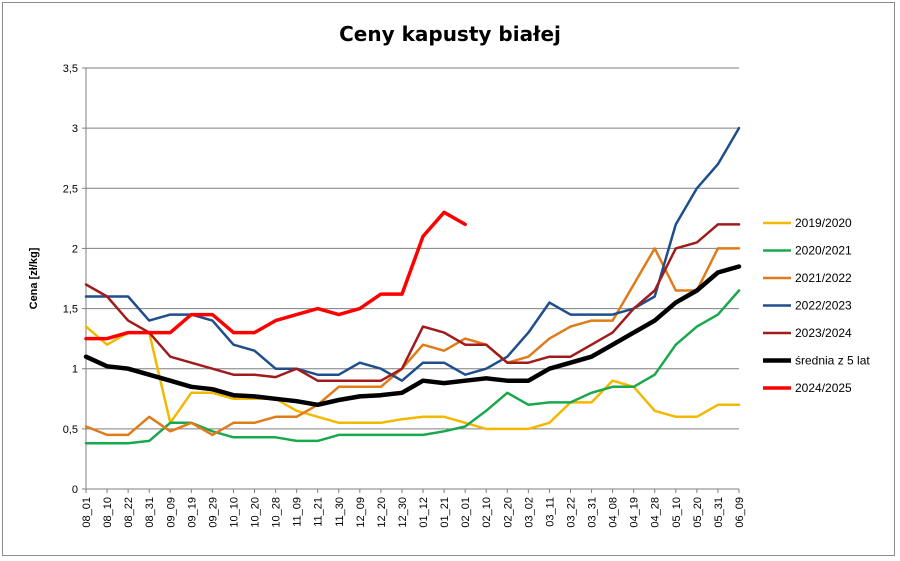 The image size is (900, 561). What do you see at coordinates (487, 512) in the screenshot?
I see `x-tick-label: 02_10` at bounding box center [487, 512].